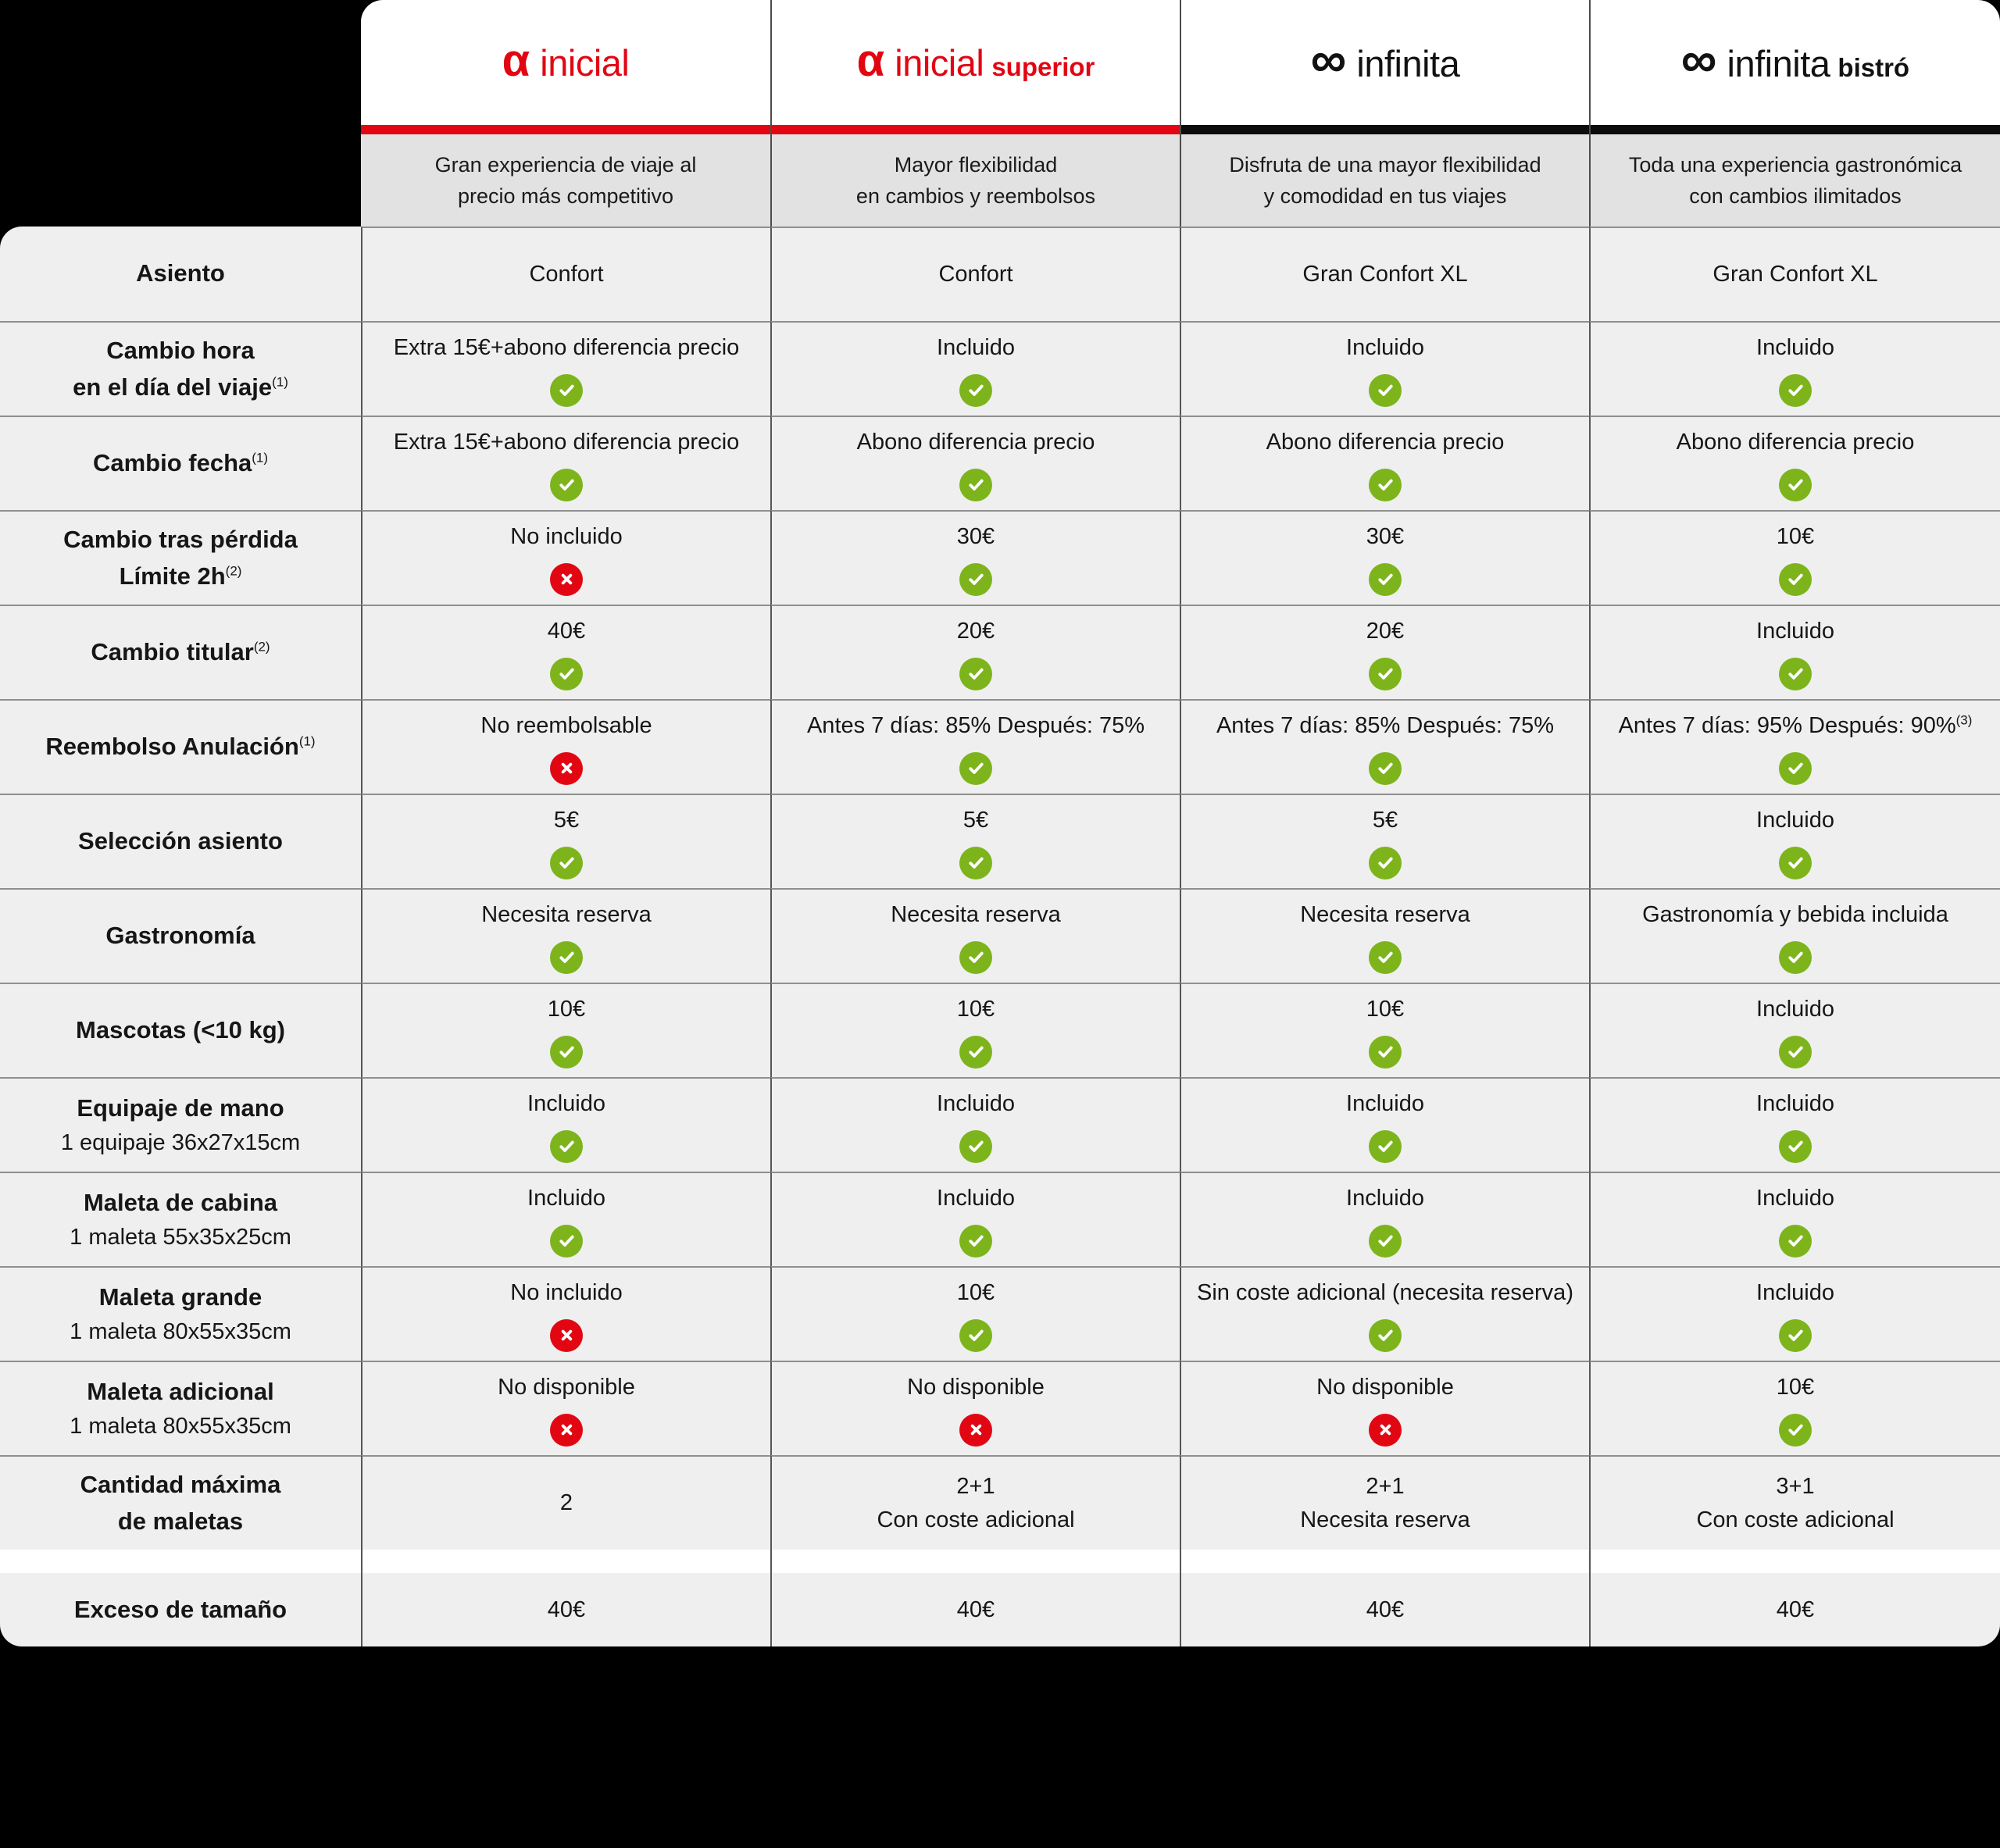 This screenshot has width=2000, height=1848. Describe the element at coordinates (180, 1611) in the screenshot. I see `row-label-line: Exceso de tamaño` at that location.